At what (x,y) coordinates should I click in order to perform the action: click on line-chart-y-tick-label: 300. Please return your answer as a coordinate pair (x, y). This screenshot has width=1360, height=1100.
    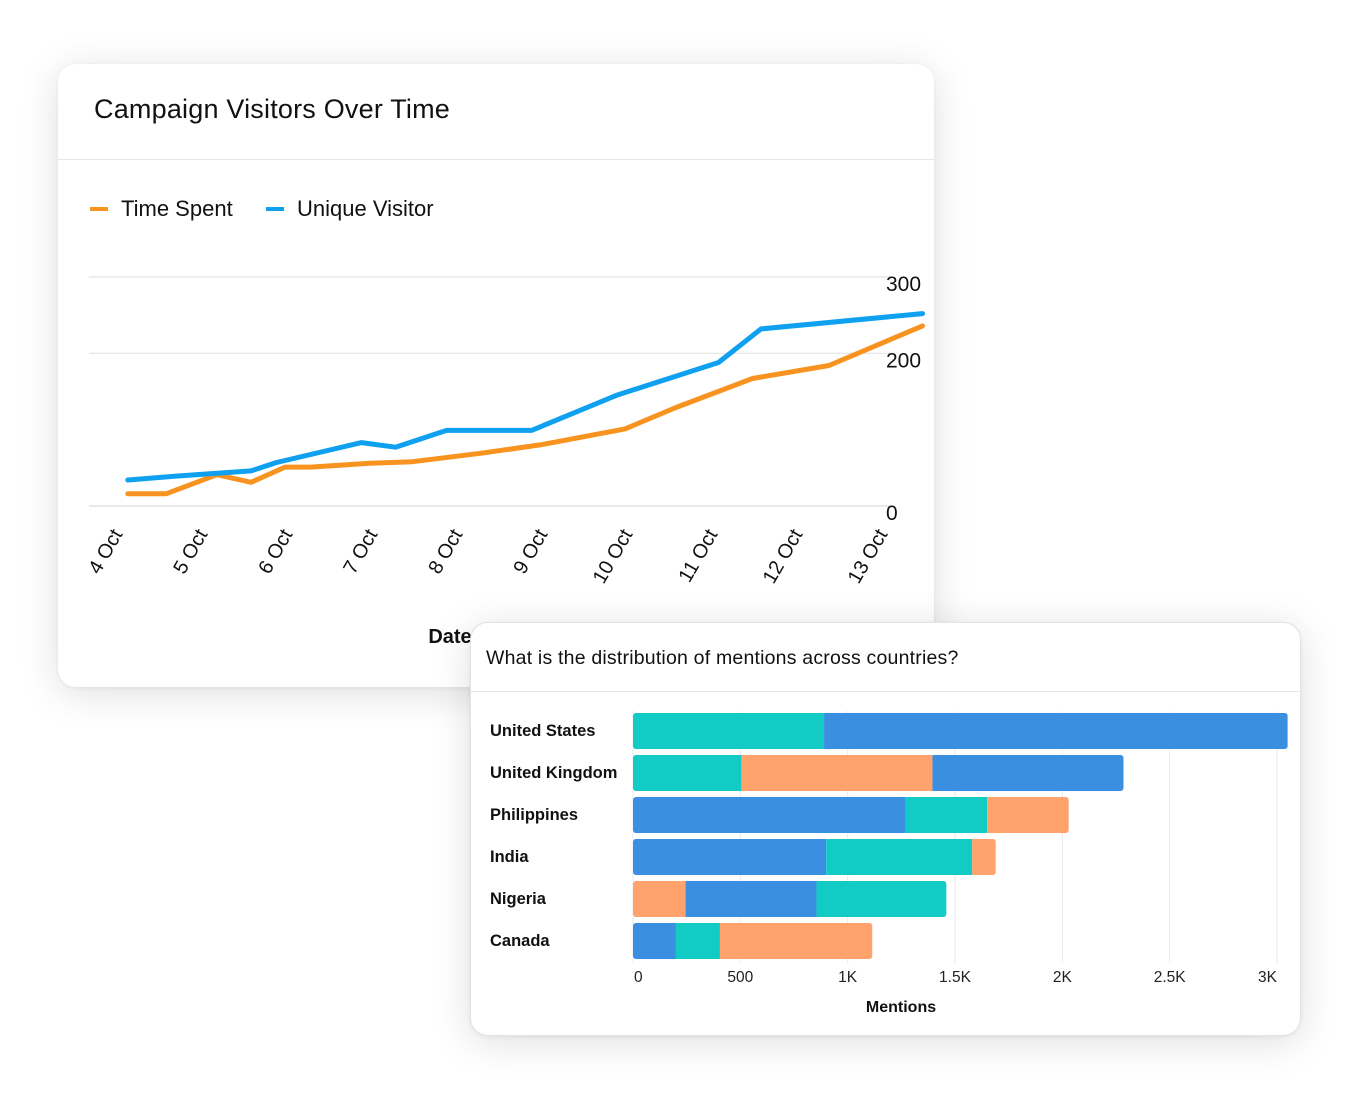
    Looking at the image, I should click on (903, 284).